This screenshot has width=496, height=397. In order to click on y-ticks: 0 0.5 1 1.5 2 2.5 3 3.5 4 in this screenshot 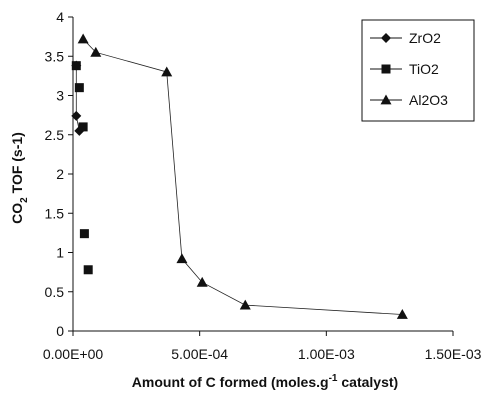, I will do `click(59, 174)`.